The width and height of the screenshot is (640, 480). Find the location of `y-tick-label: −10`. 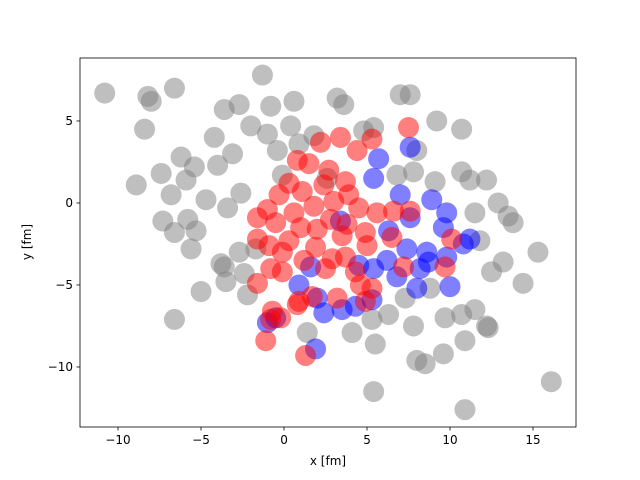

y-tick-label: −10 is located at coordinates (60, 367).